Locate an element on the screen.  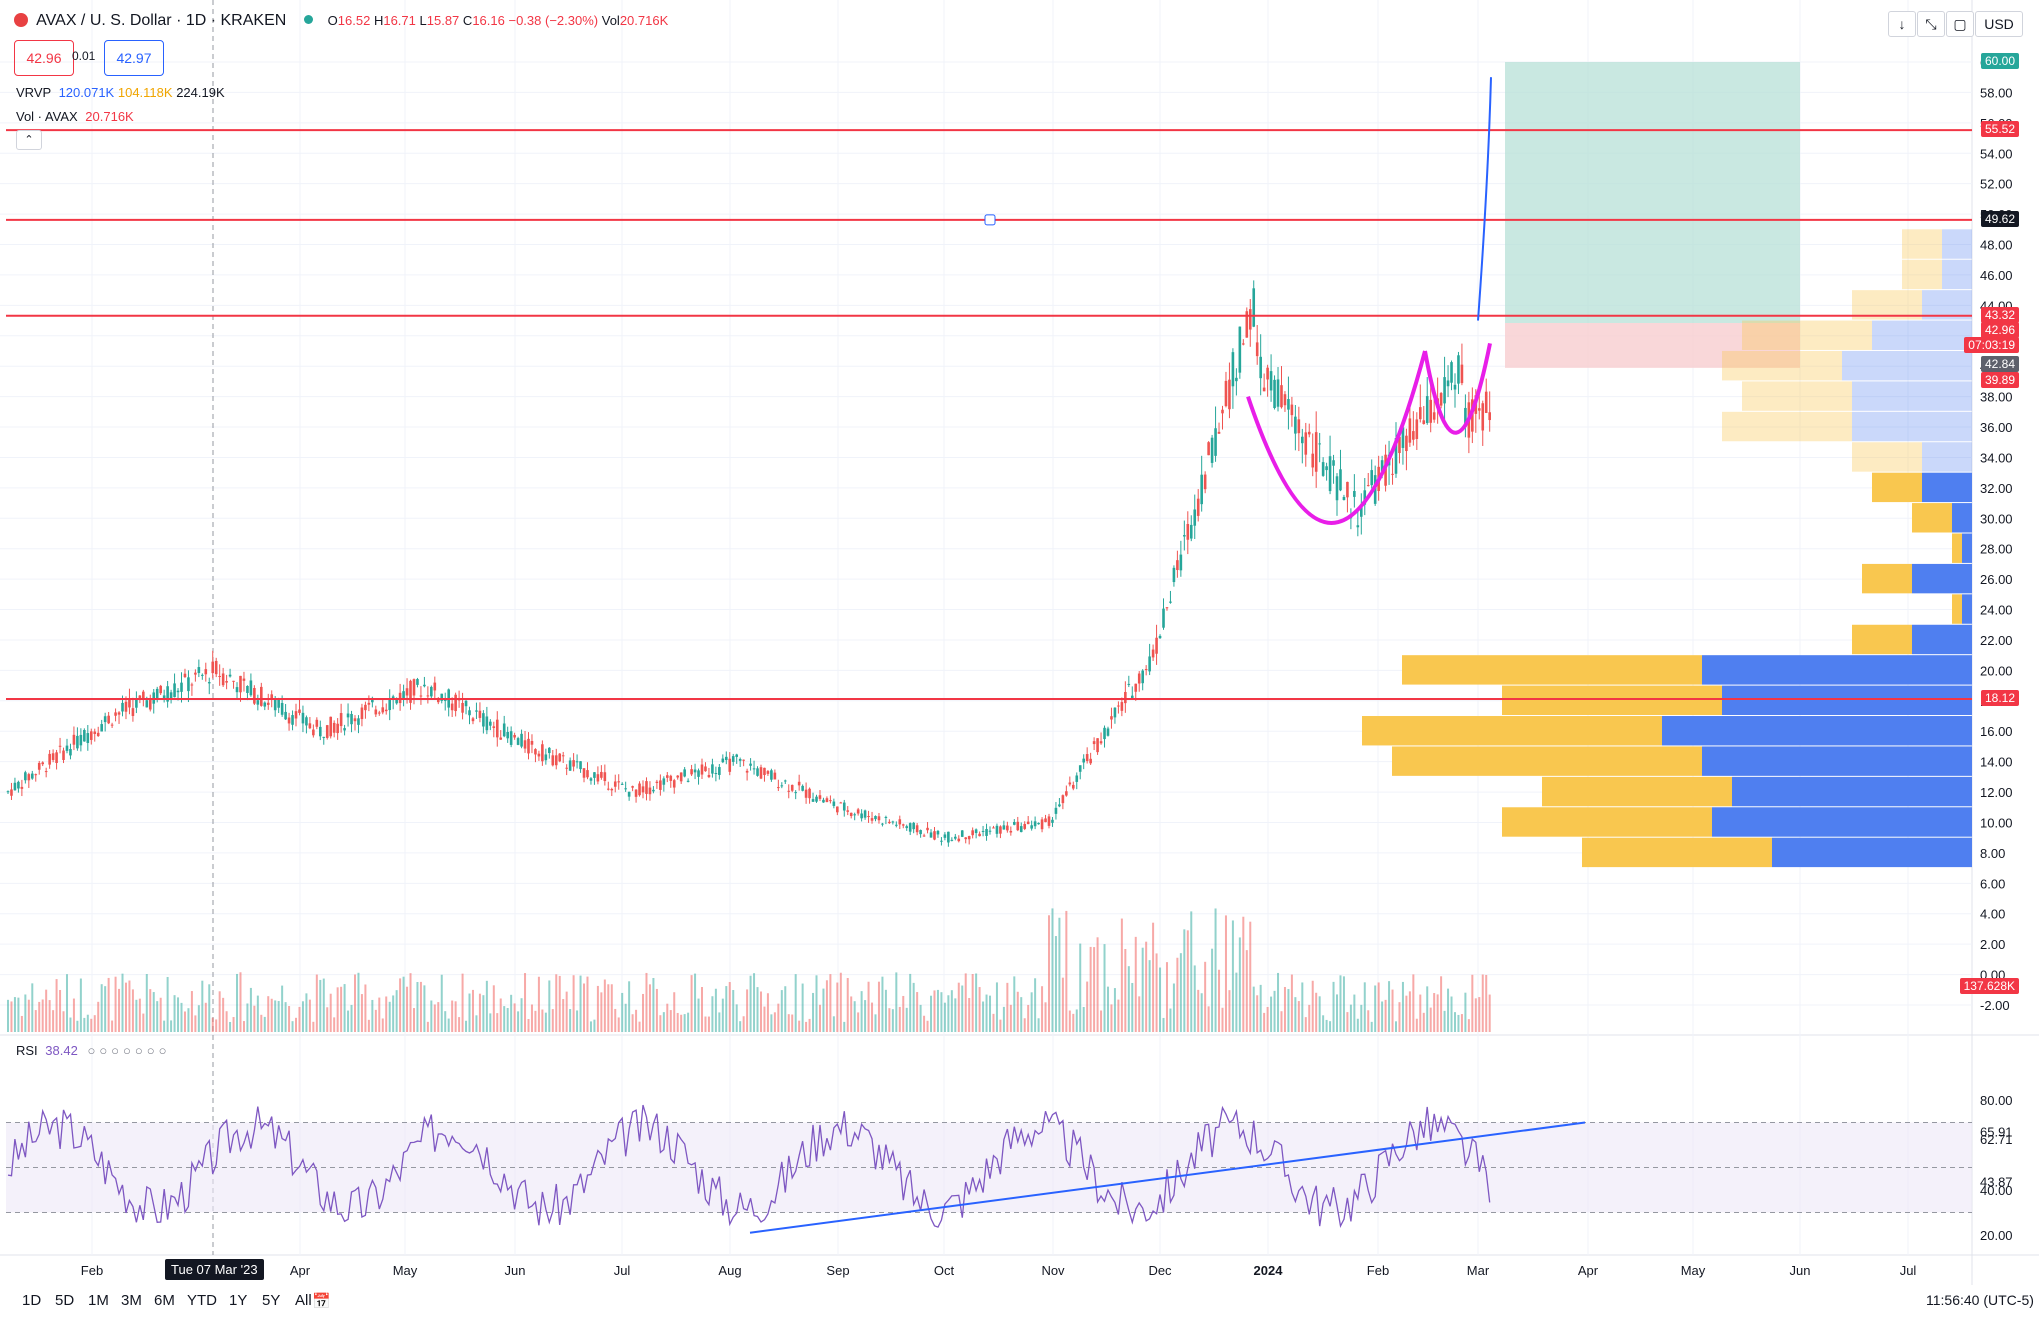
timeframe-5d: 5D is located at coordinates (65, 1300).